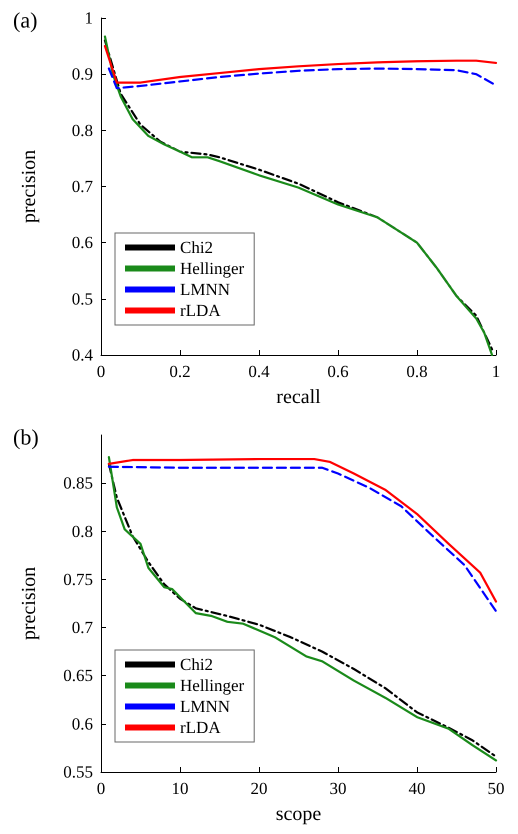  What do you see at coordinates (417, 371) in the screenshot?
I see `x-tick-label: 0.8` at bounding box center [417, 371].